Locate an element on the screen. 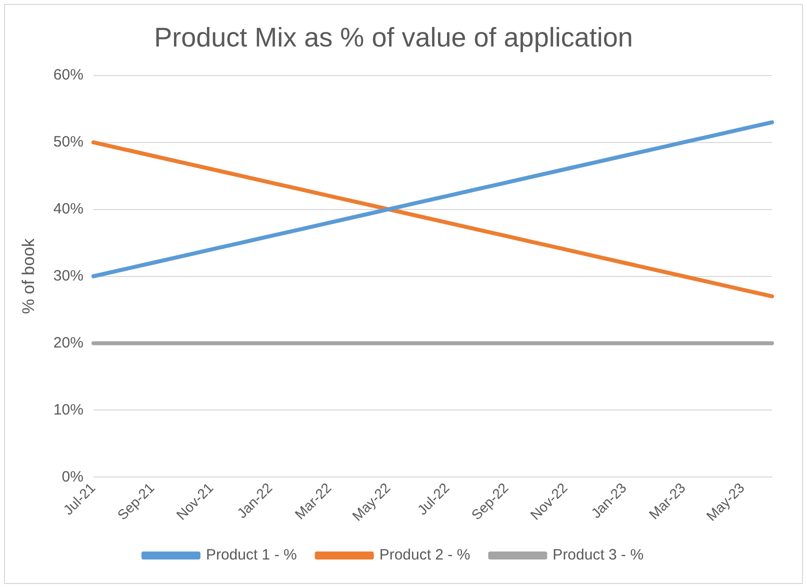 The height and width of the screenshot is (588, 807). y-tick-label: 40% is located at coordinates (68, 209).